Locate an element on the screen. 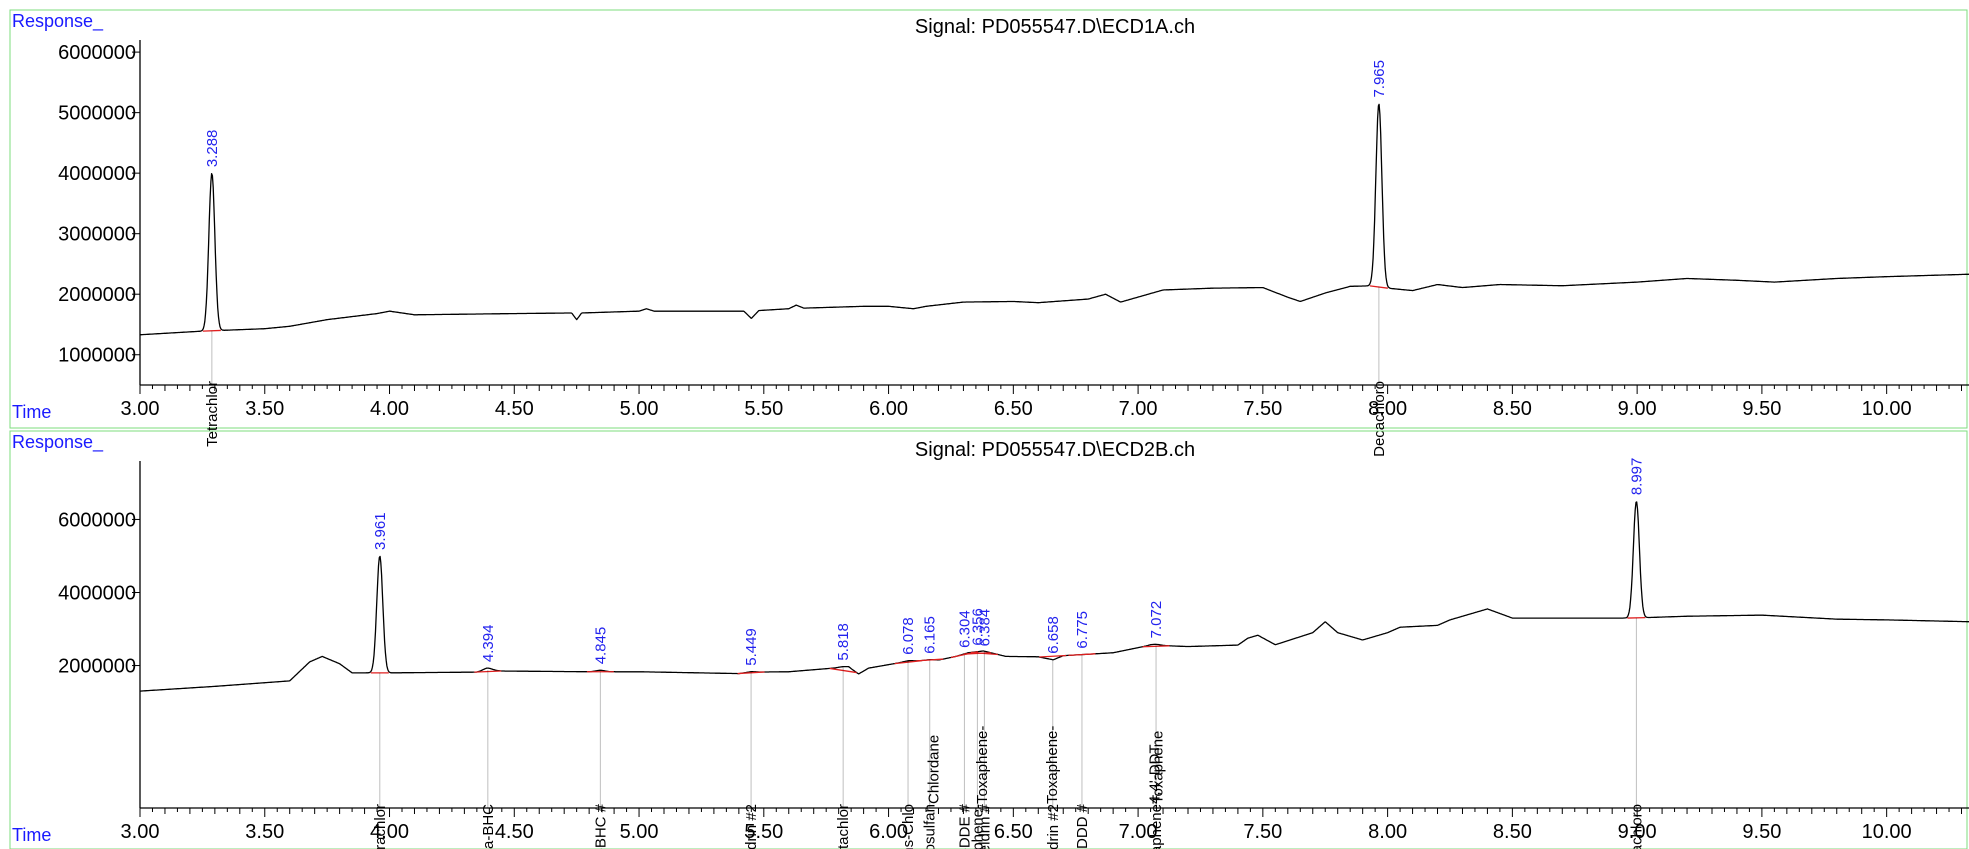 This screenshot has height=849, width=1969. compound-label: alpha-BHC is located at coordinates (488, 826).